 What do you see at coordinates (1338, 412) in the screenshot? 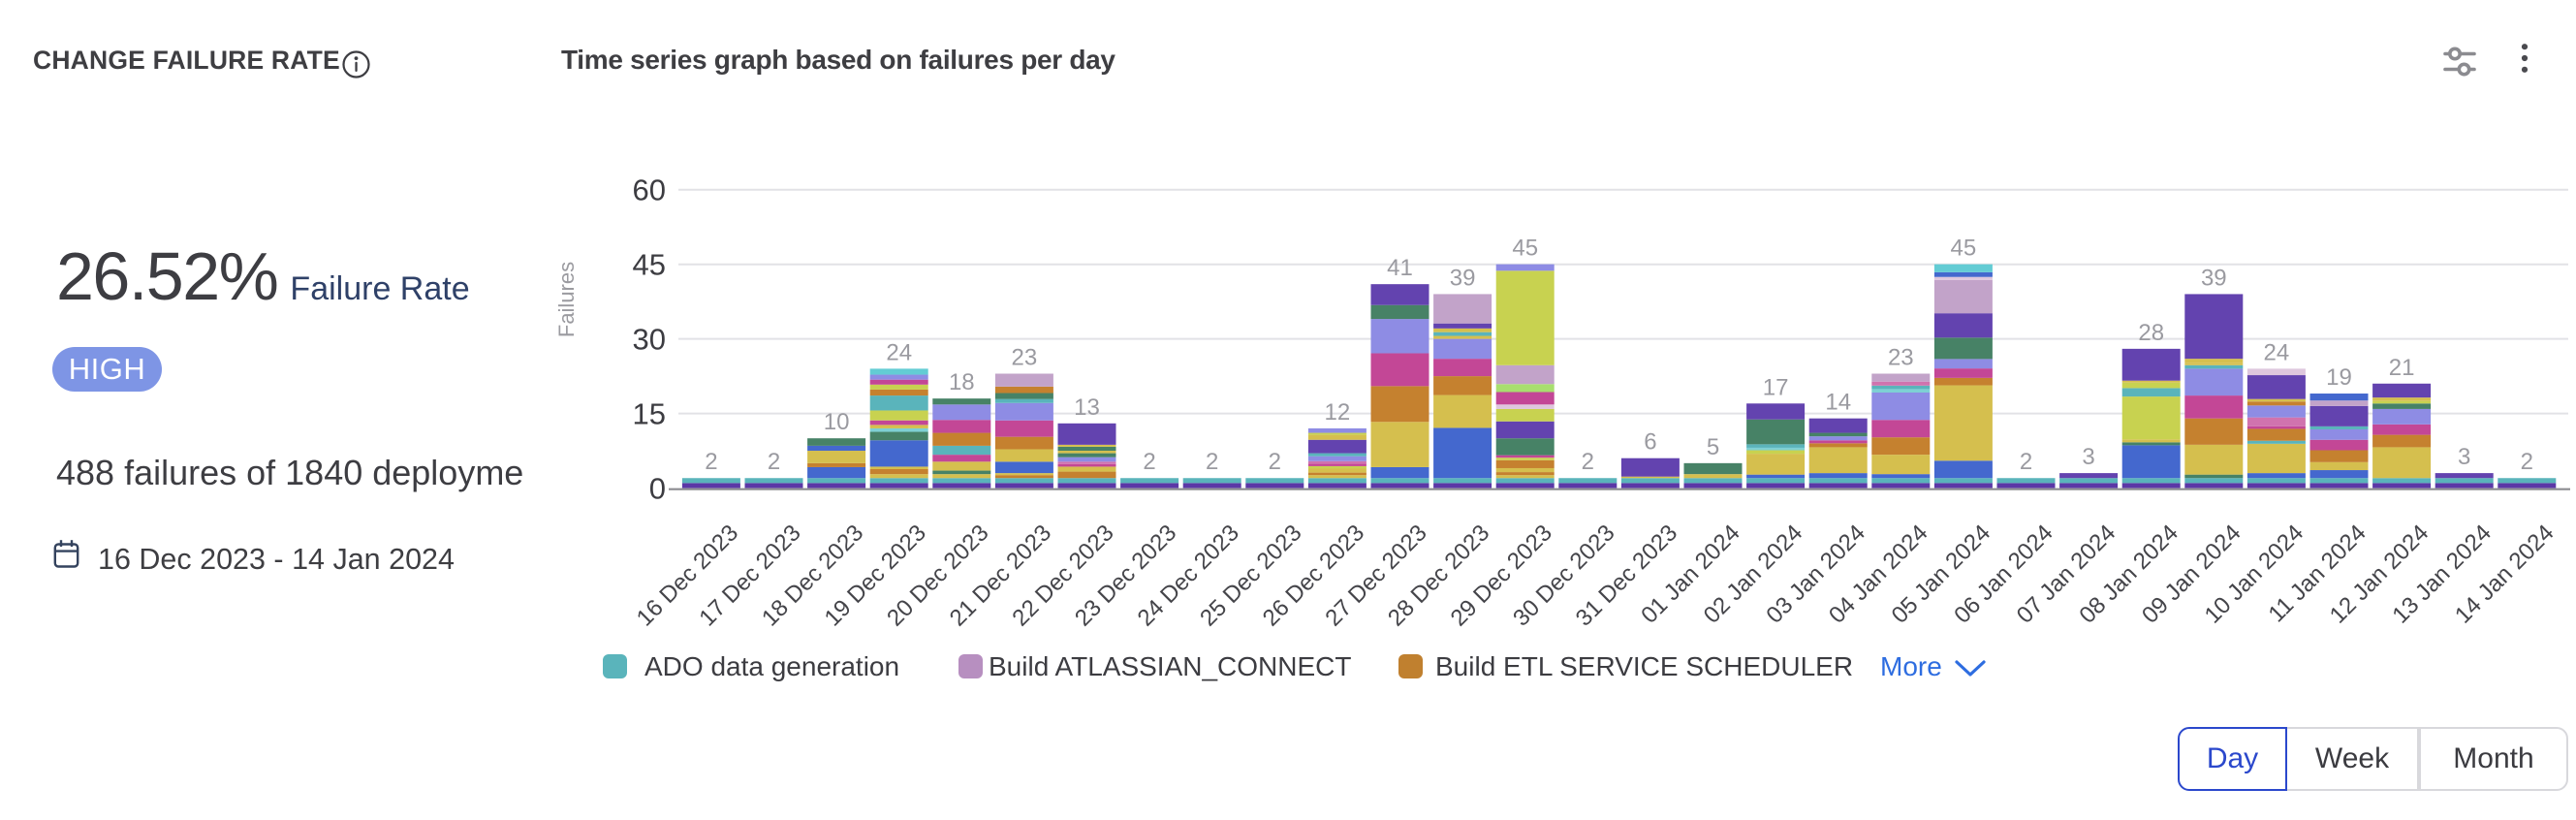
I see `svg-text: 12` at bounding box center [1338, 412].